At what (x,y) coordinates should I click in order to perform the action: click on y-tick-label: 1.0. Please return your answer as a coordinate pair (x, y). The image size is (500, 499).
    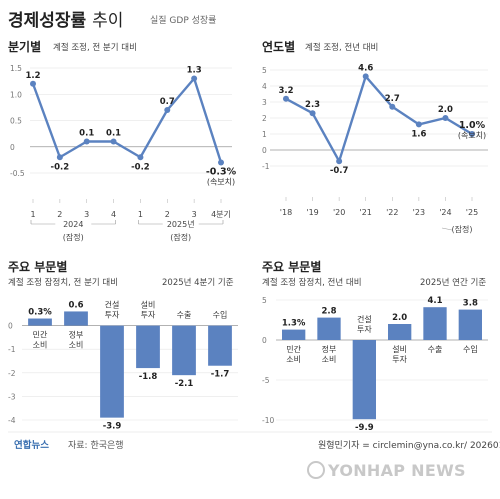
    Looking at the image, I should click on (16, 94).